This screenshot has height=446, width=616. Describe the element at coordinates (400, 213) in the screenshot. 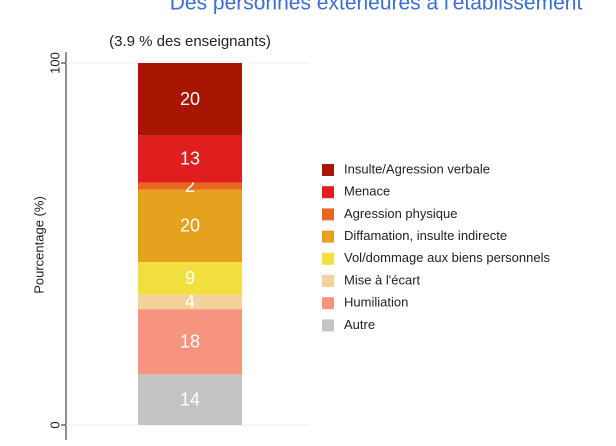

I see `legend-label: Agression physique` at that location.